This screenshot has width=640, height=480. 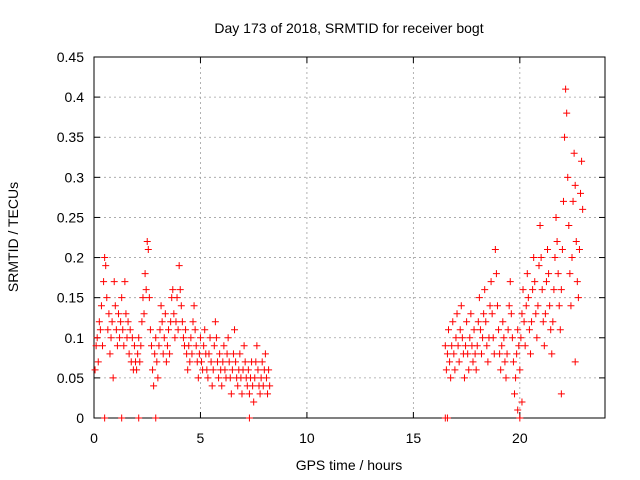 What do you see at coordinates (349, 465) in the screenshot?
I see `x-axis-label: GPS time / hours` at bounding box center [349, 465].